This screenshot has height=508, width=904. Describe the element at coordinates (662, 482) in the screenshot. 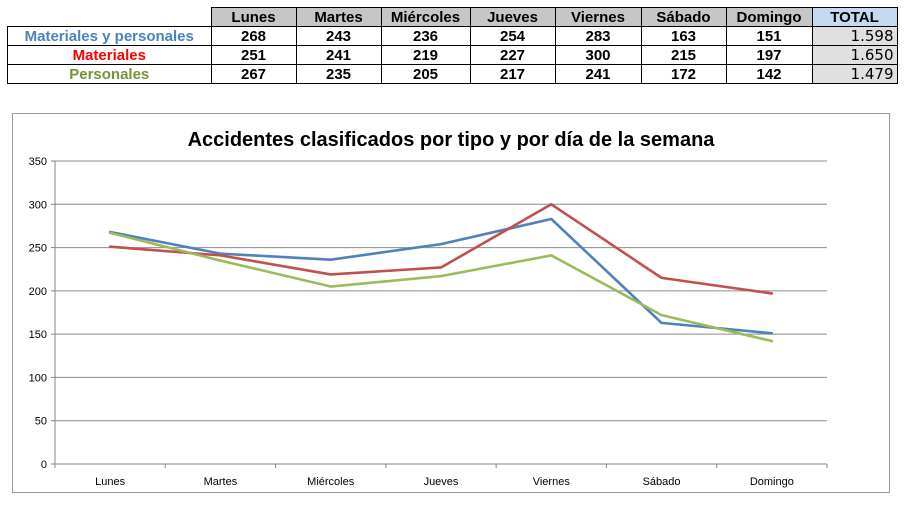

I see `x-tick-label: Sábado` at that location.